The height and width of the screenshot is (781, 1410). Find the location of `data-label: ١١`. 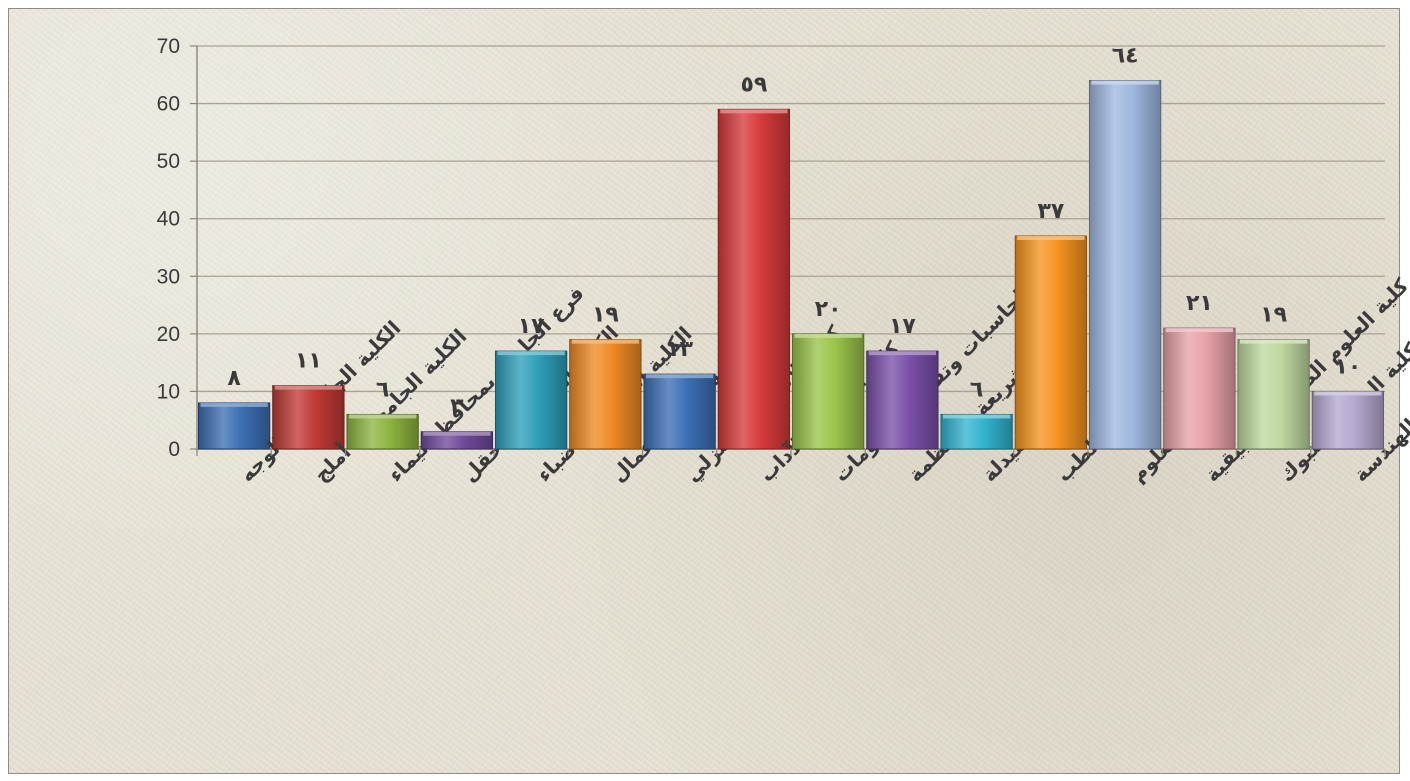

data-label: ١١ is located at coordinates (308, 361).